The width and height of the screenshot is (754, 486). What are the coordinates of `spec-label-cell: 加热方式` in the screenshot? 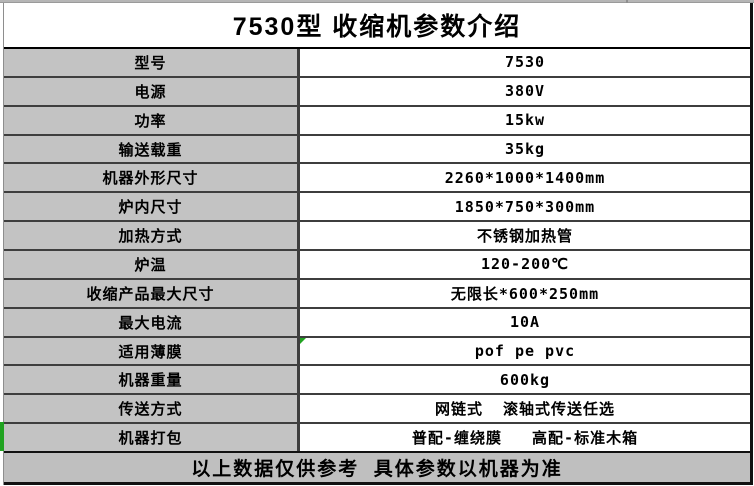 It's located at (152, 236).